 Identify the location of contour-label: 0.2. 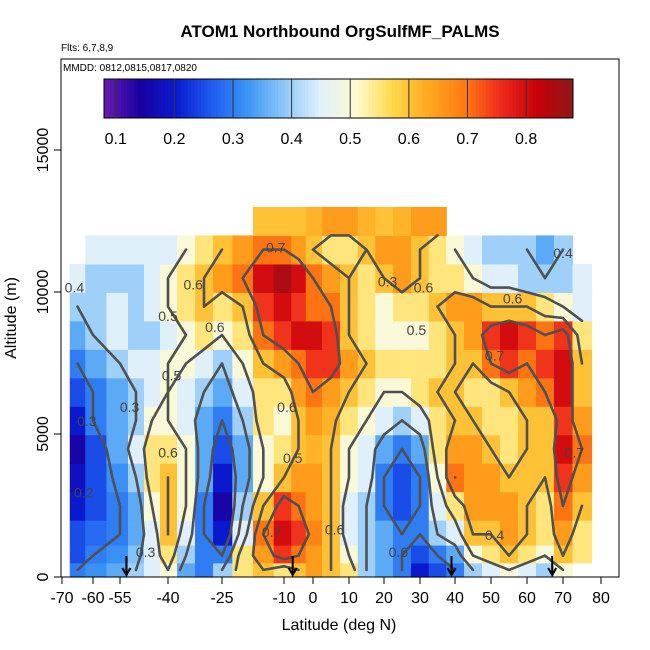
(84, 492).